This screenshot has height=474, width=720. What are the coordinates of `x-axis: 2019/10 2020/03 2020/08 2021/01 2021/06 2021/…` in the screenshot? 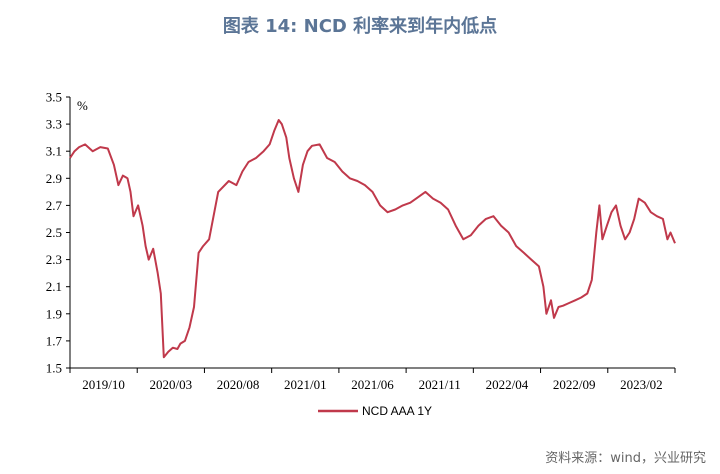 It's located at (372, 380).